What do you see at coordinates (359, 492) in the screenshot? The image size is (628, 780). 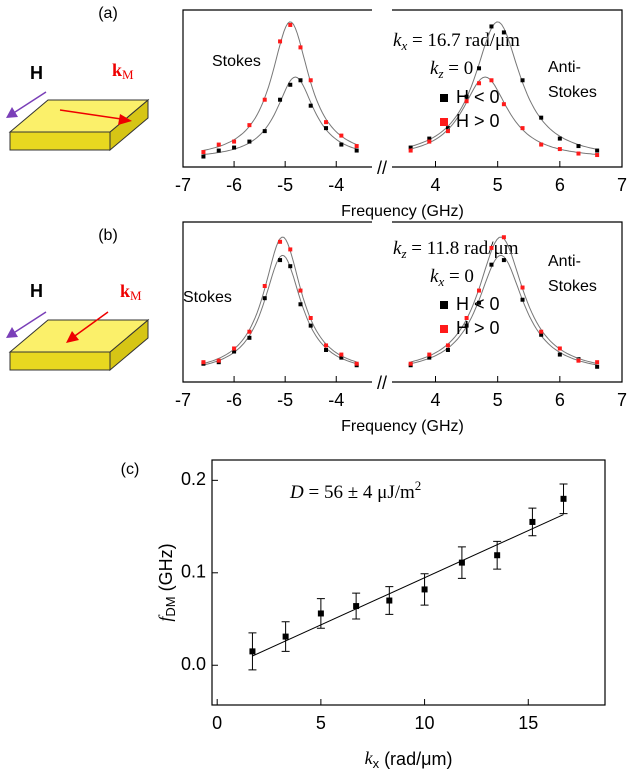 I see `rest: = 56 ± 4 μJ/m` at bounding box center [359, 492].